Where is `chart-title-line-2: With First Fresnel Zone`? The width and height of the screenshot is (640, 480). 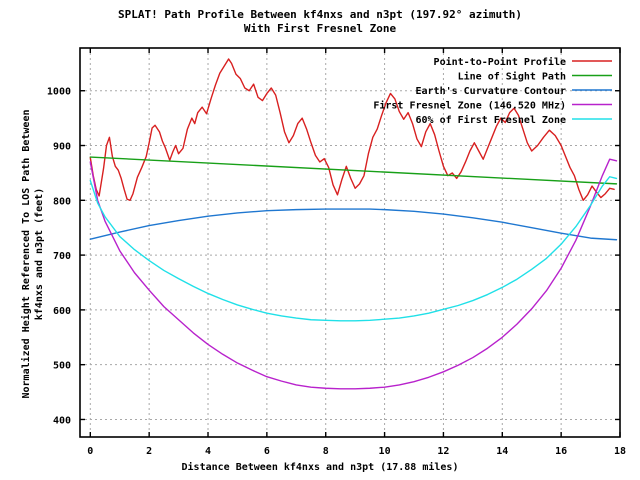 chart-title-line-2: With First Fresnel Zone is located at coordinates (320, 28).